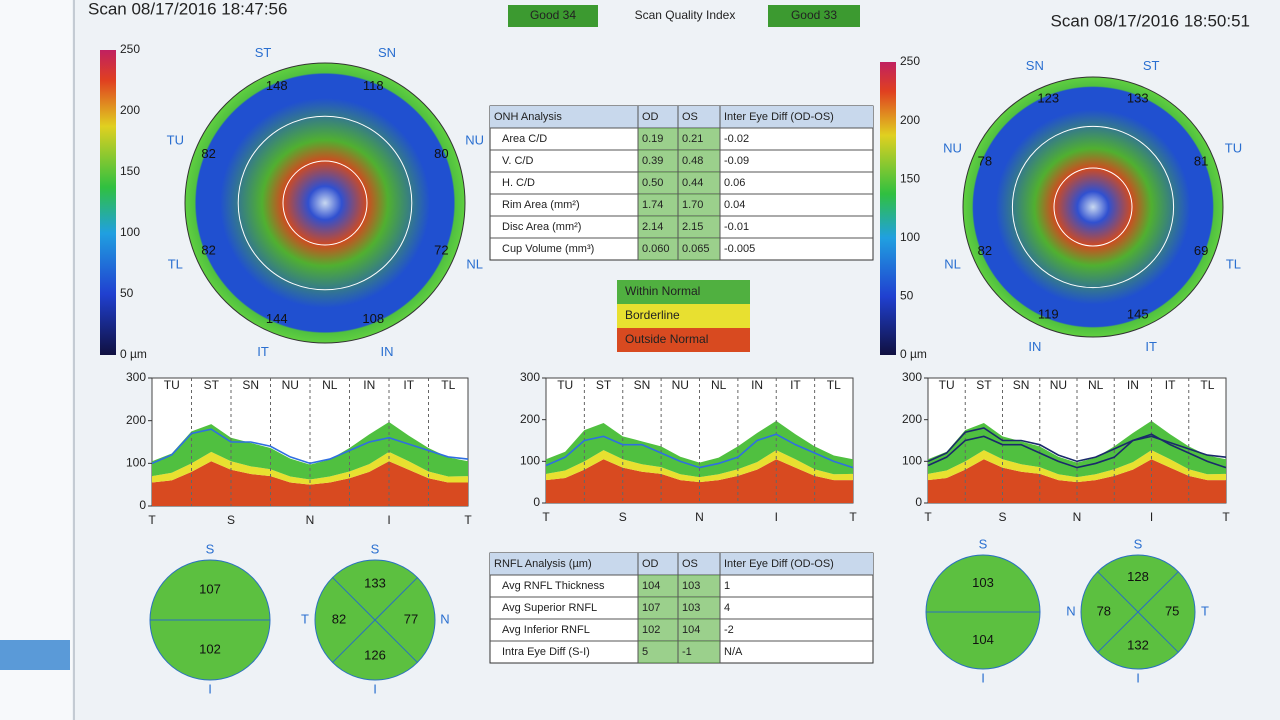  I want to click on x-label: S, so click(623, 517).